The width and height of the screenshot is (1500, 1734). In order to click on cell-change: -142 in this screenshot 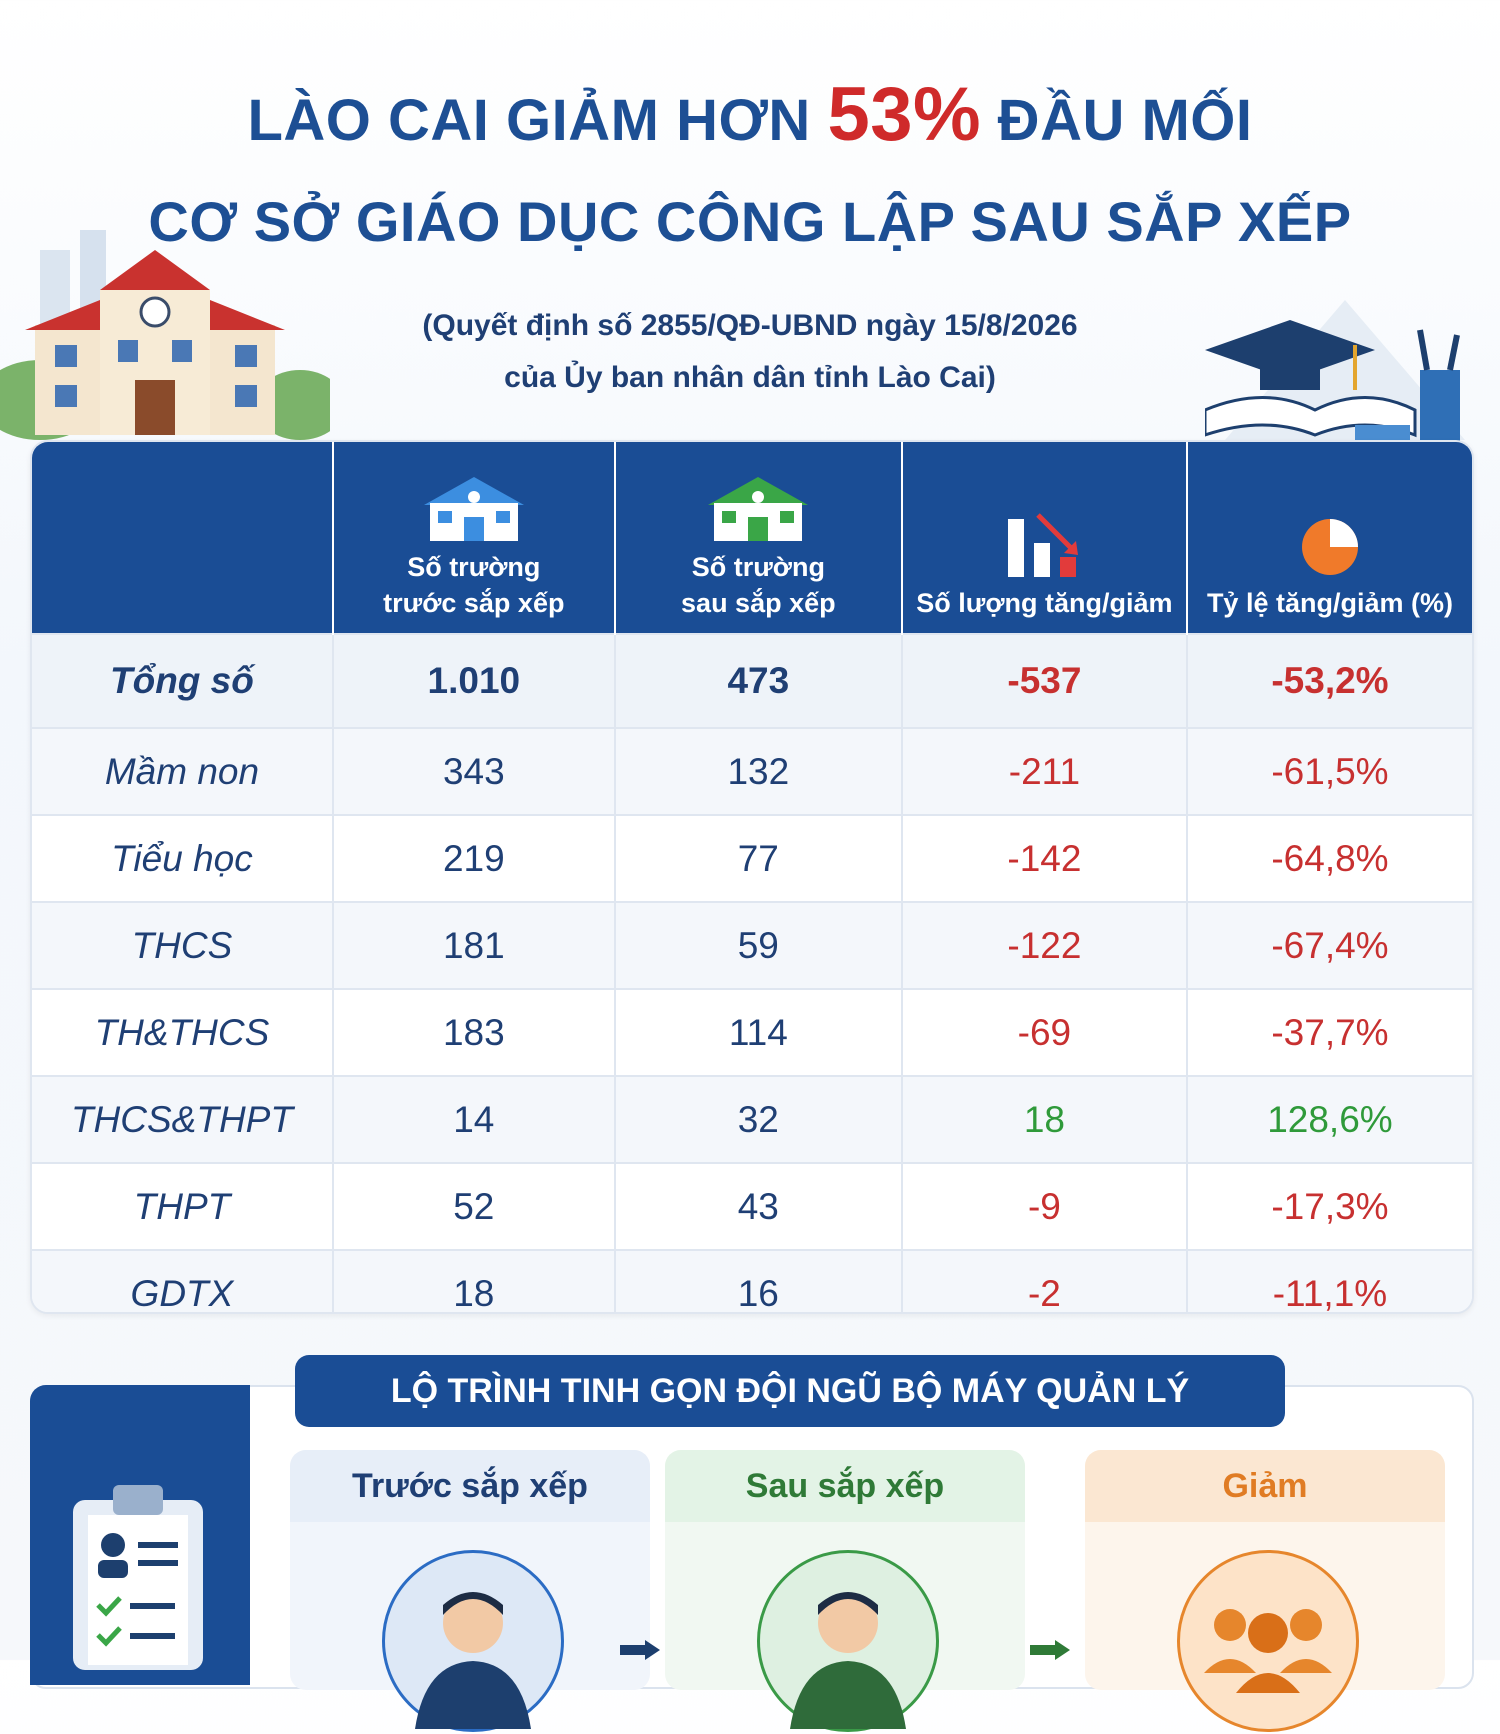, I will do `click(1044, 858)`.